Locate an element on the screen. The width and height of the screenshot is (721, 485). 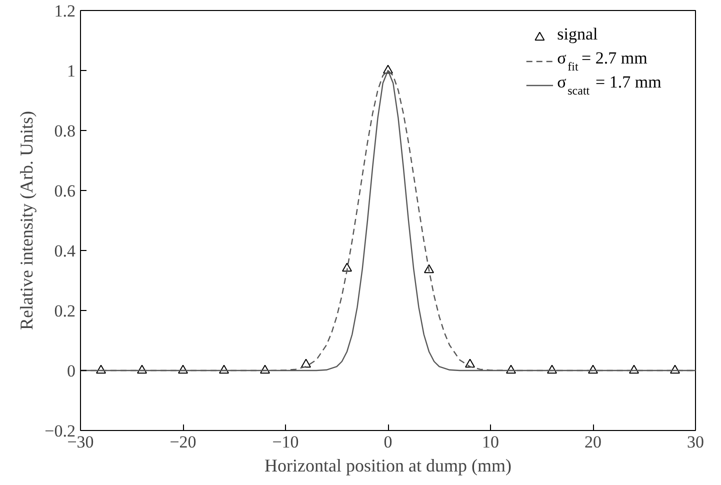
legend-label: signal is located at coordinates (577, 34).